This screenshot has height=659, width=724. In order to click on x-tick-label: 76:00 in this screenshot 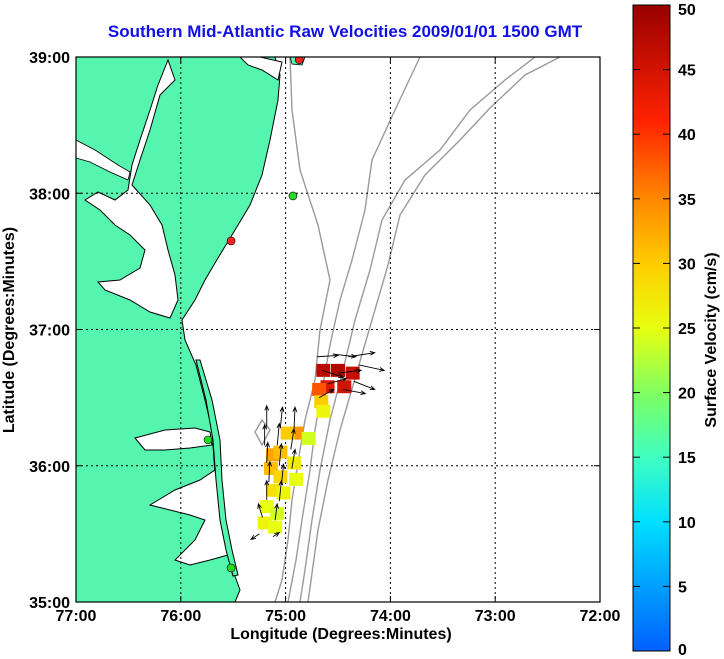, I will do `click(180, 616)`.